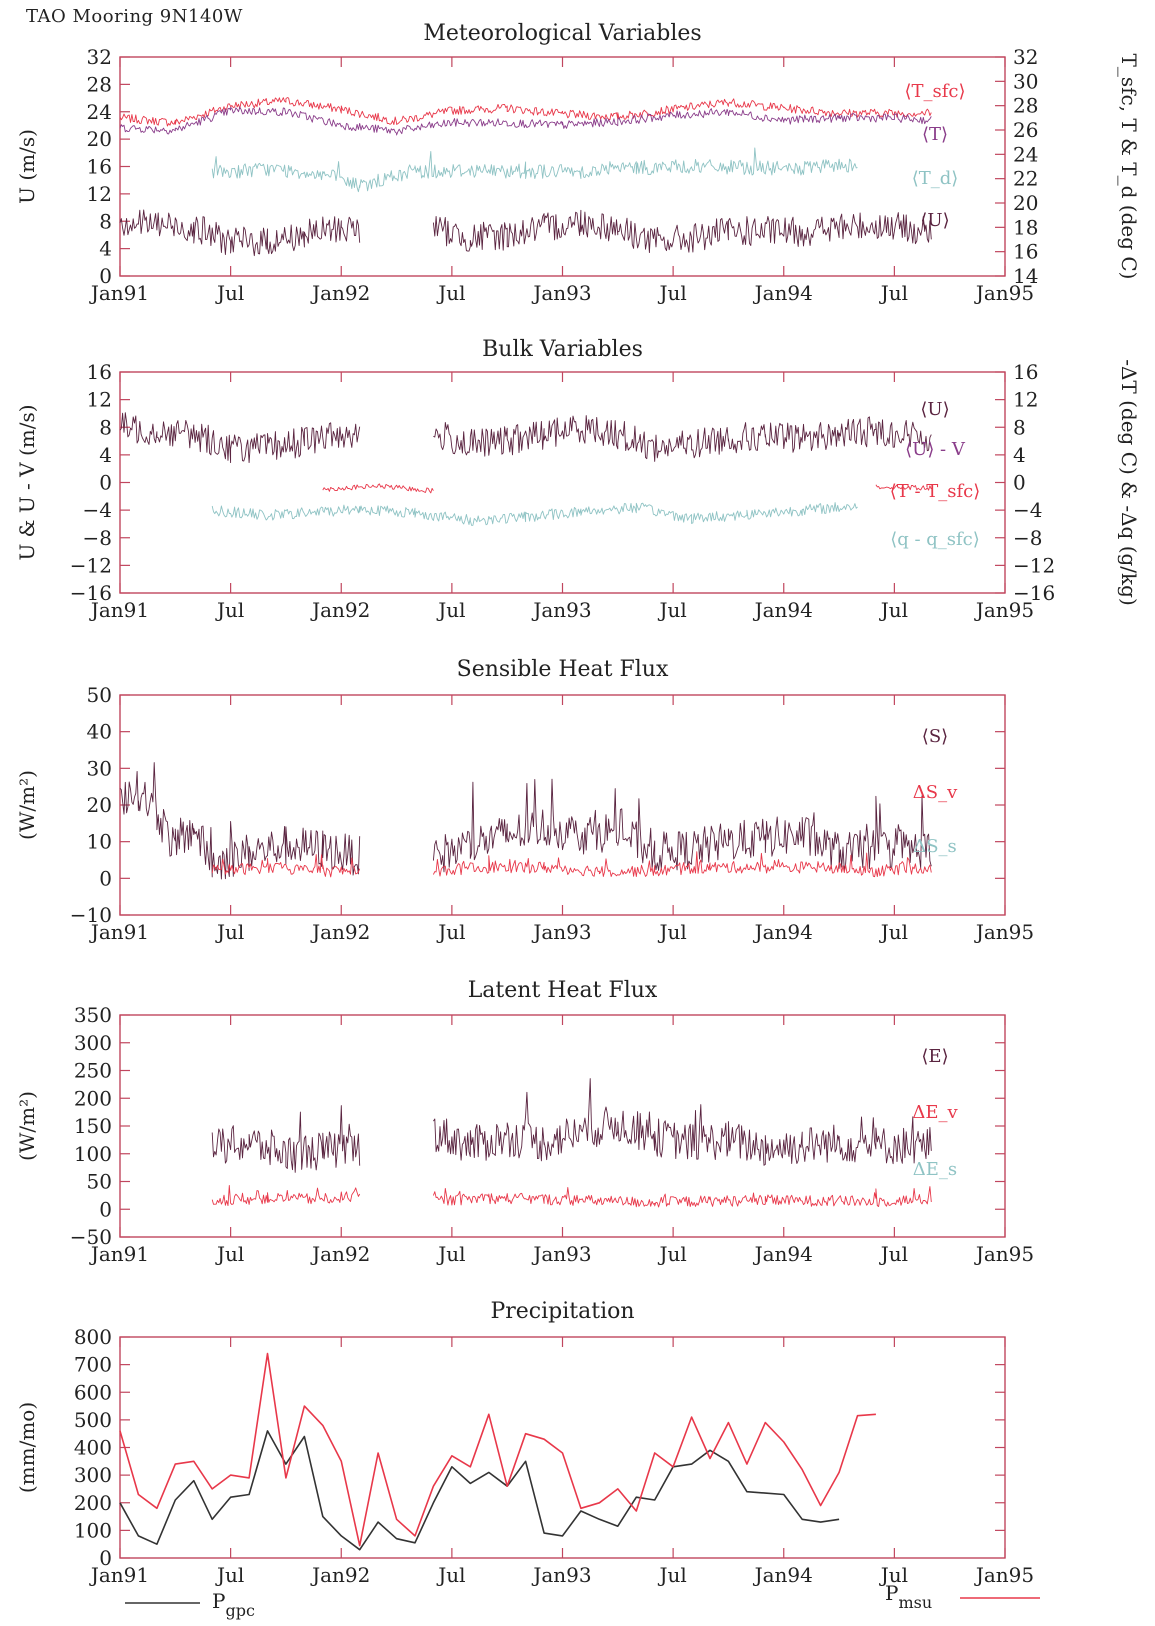 The height and width of the screenshot is (1626, 1155). I want to click on y-right-tick-label: 26, so click(1025, 130).